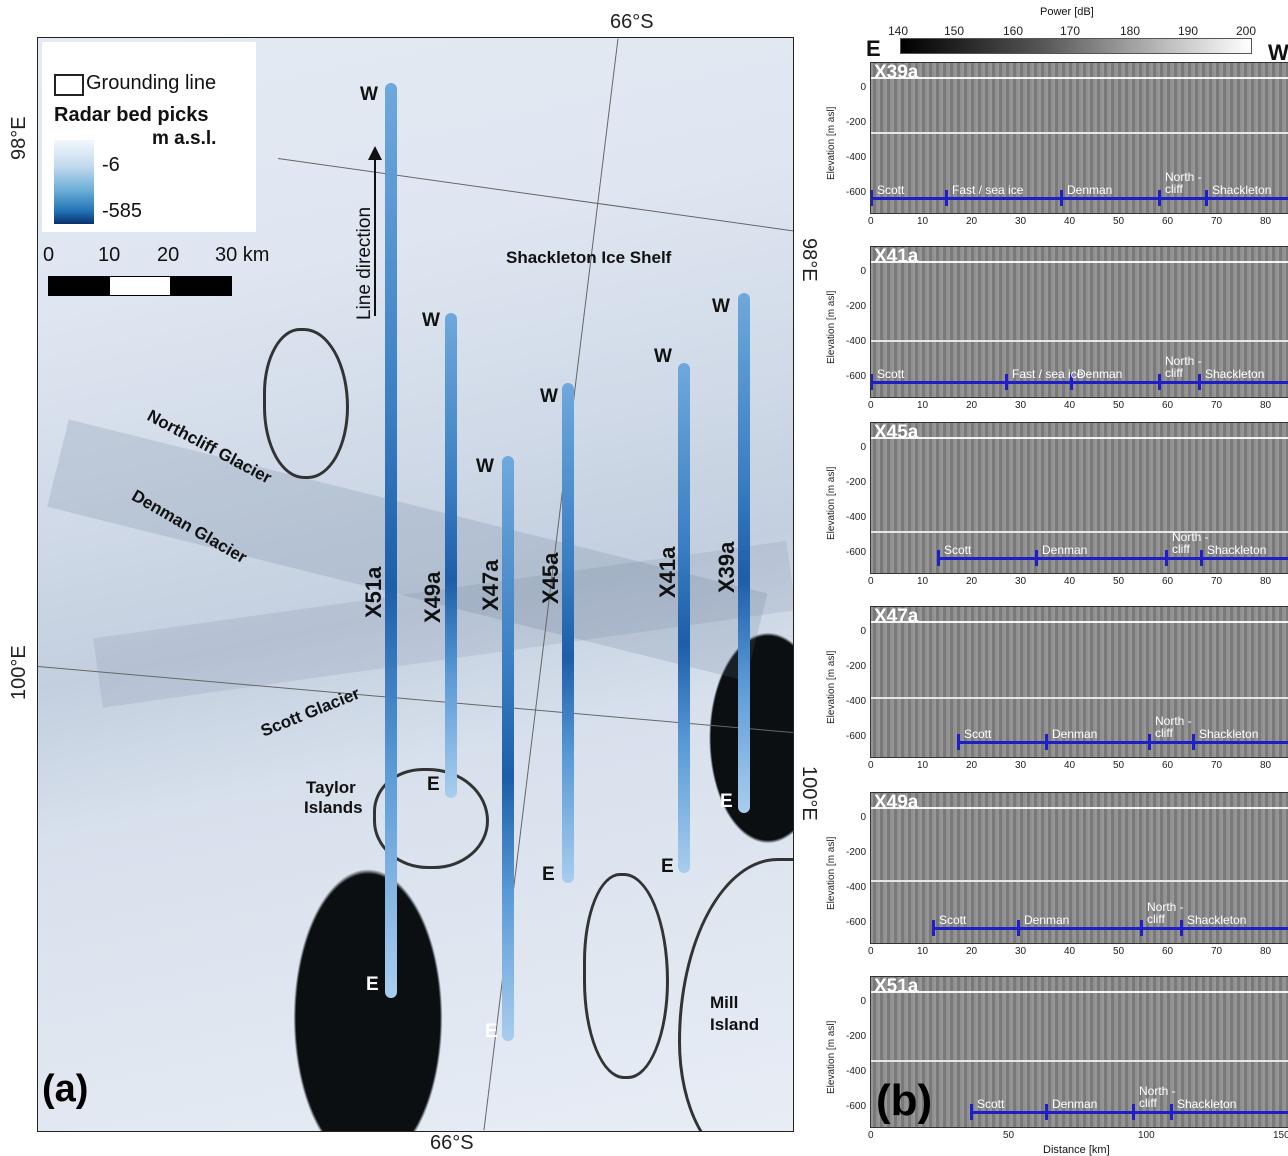  What do you see at coordinates (111, 165) in the screenshot?
I see `colorbar-min-label: -6` at bounding box center [111, 165].